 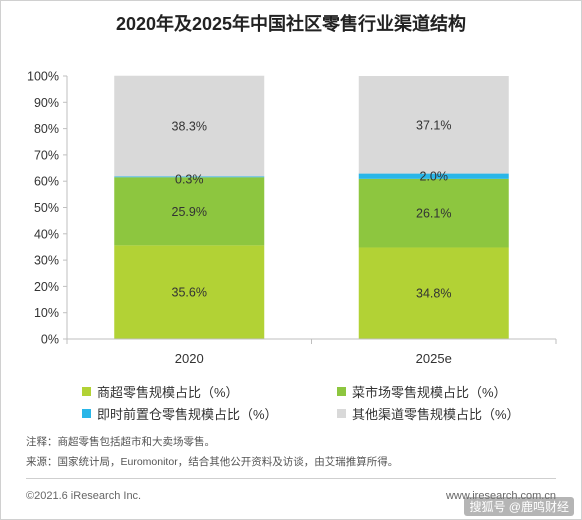 I want to click on legend-item-other: 其他渠道零售规模占比（%）, so click(x=428, y=413).